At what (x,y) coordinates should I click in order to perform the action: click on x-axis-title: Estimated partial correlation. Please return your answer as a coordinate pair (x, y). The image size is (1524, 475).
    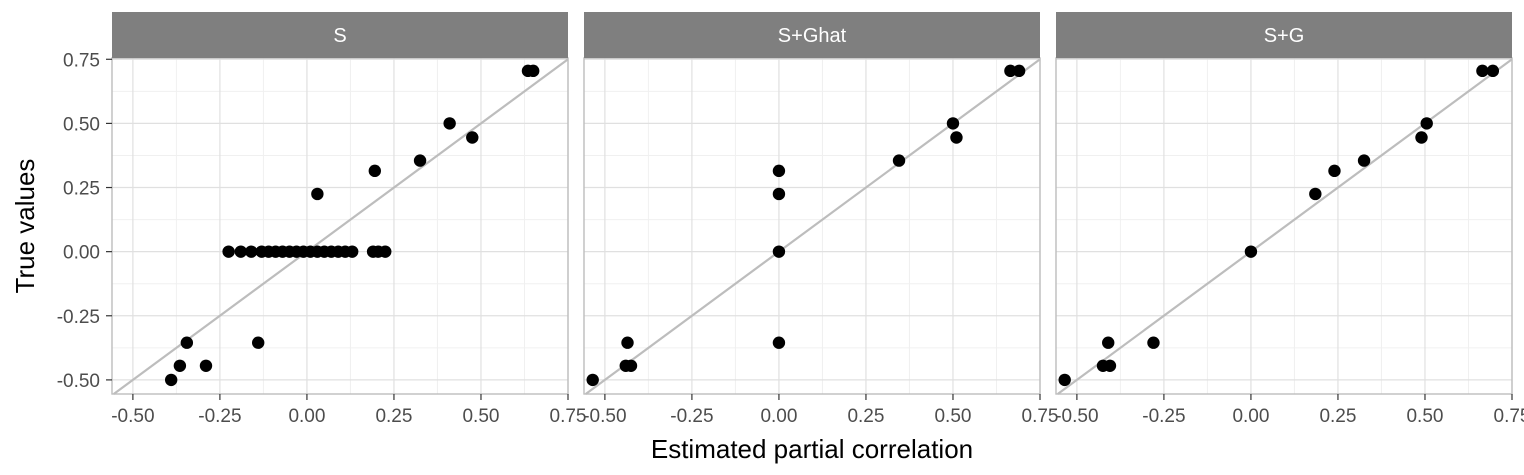
    Looking at the image, I should click on (812, 449).